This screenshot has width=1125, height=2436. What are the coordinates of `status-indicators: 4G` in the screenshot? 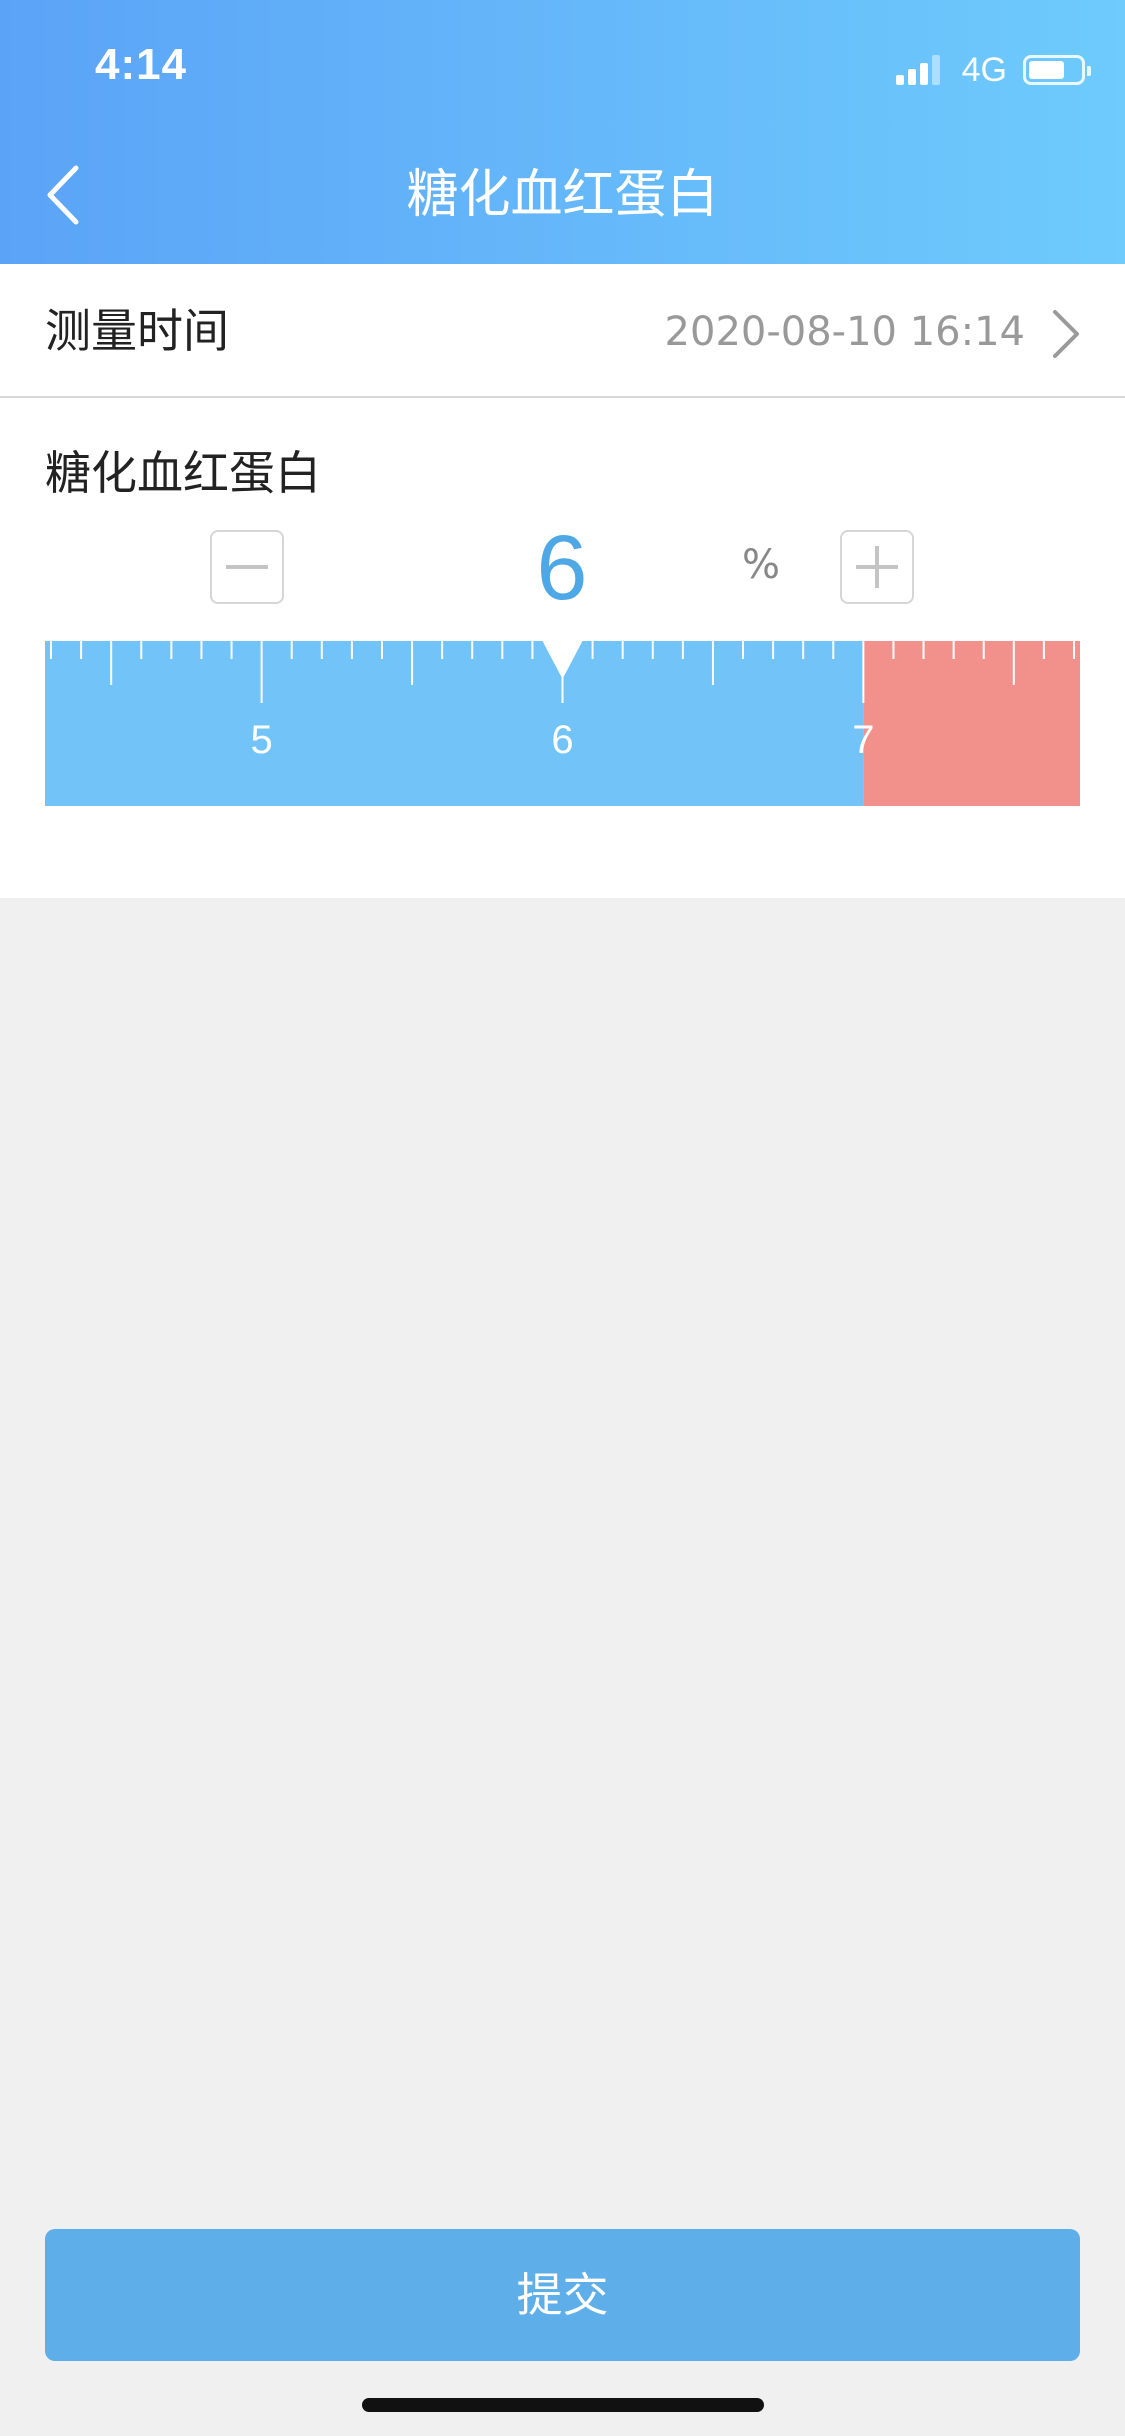 It's located at (993, 70).